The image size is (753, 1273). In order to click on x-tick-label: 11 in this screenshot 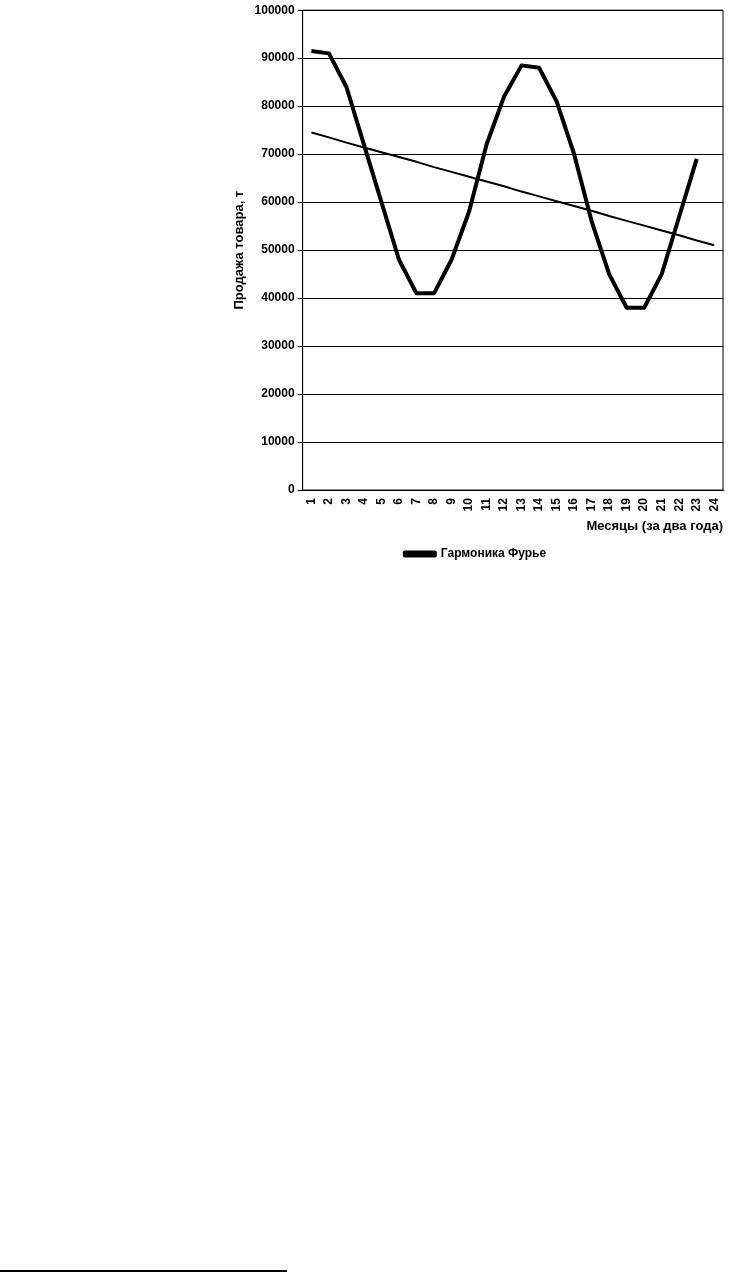, I will do `click(485, 504)`.